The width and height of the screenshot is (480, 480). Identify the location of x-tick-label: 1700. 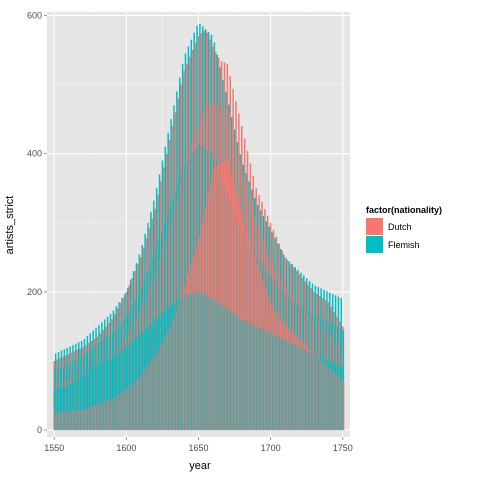
(271, 448).